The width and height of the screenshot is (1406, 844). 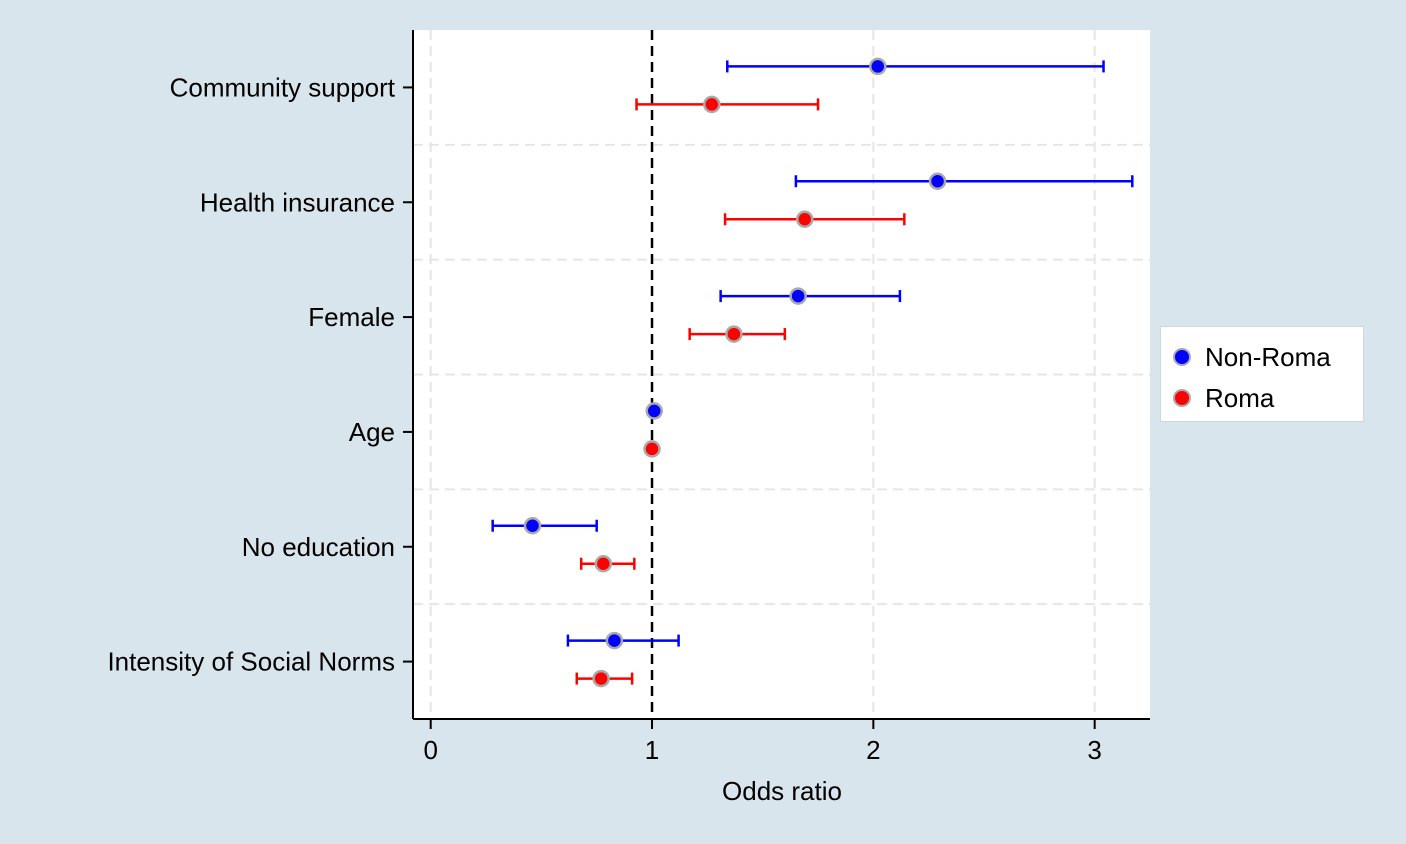 What do you see at coordinates (1262, 374) in the screenshot?
I see `legend: Non-Roma Roma` at bounding box center [1262, 374].